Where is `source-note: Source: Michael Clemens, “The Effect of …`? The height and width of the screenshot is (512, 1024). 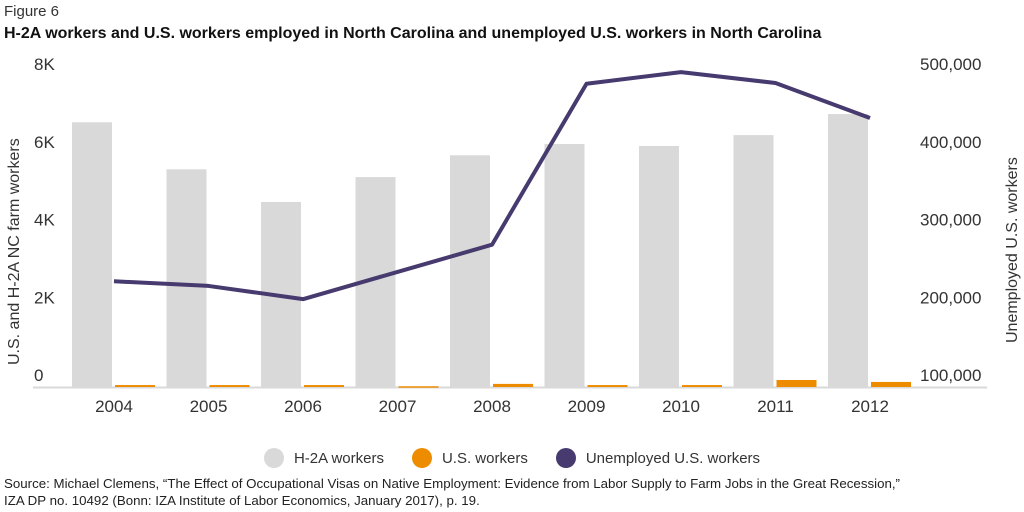
source-note: Source: Michael Clemens, “The Effect of … is located at coordinates (452, 492).